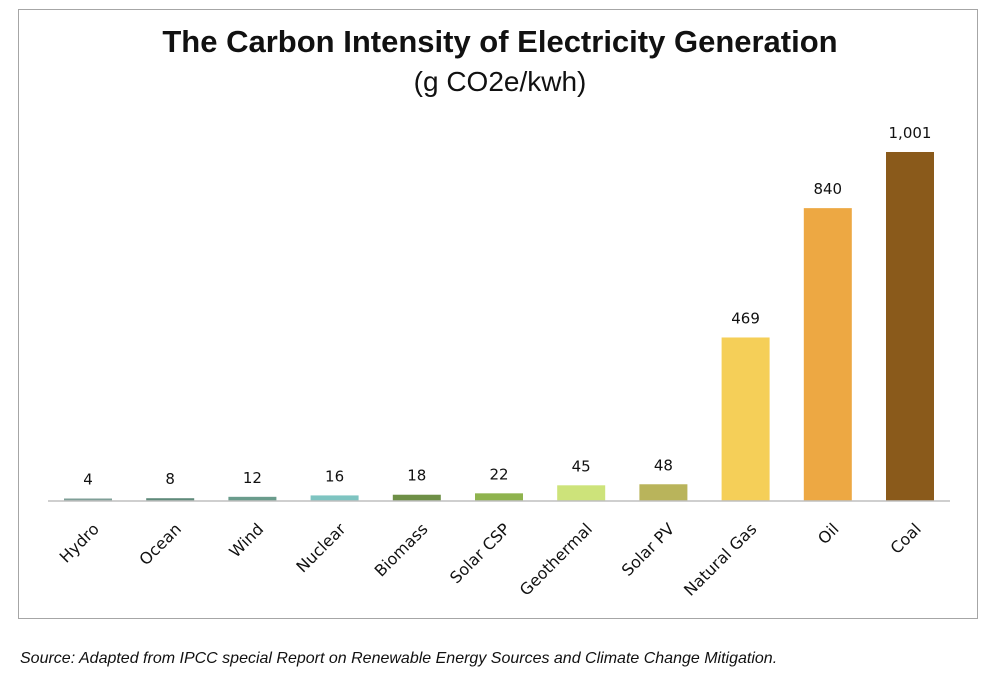 The width and height of the screenshot is (1000, 686). What do you see at coordinates (663, 465) in the screenshot?
I see `value-label: 48` at bounding box center [663, 465].